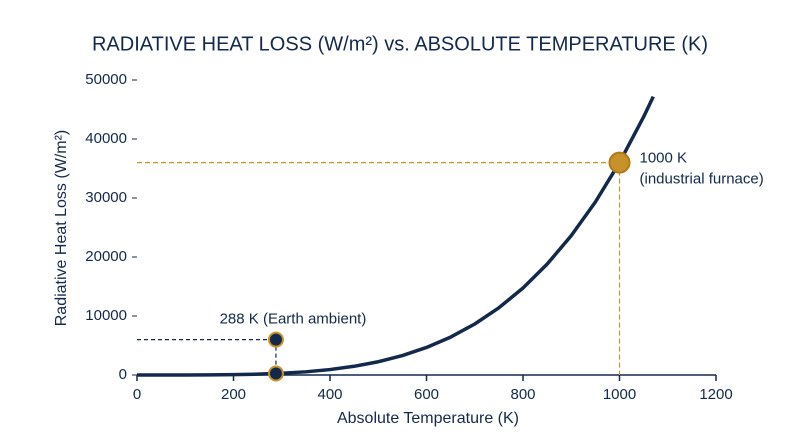  What do you see at coordinates (106, 256) in the screenshot?
I see `y-tick-label: 20000` at bounding box center [106, 256].